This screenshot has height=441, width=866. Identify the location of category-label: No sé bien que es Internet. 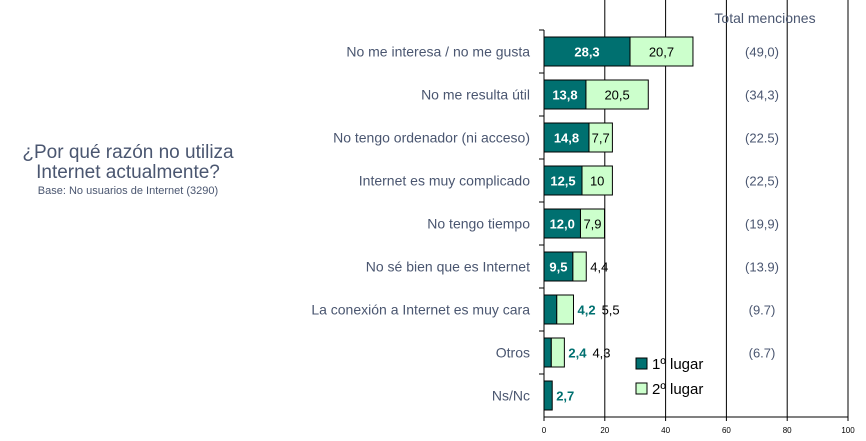
(448, 267).